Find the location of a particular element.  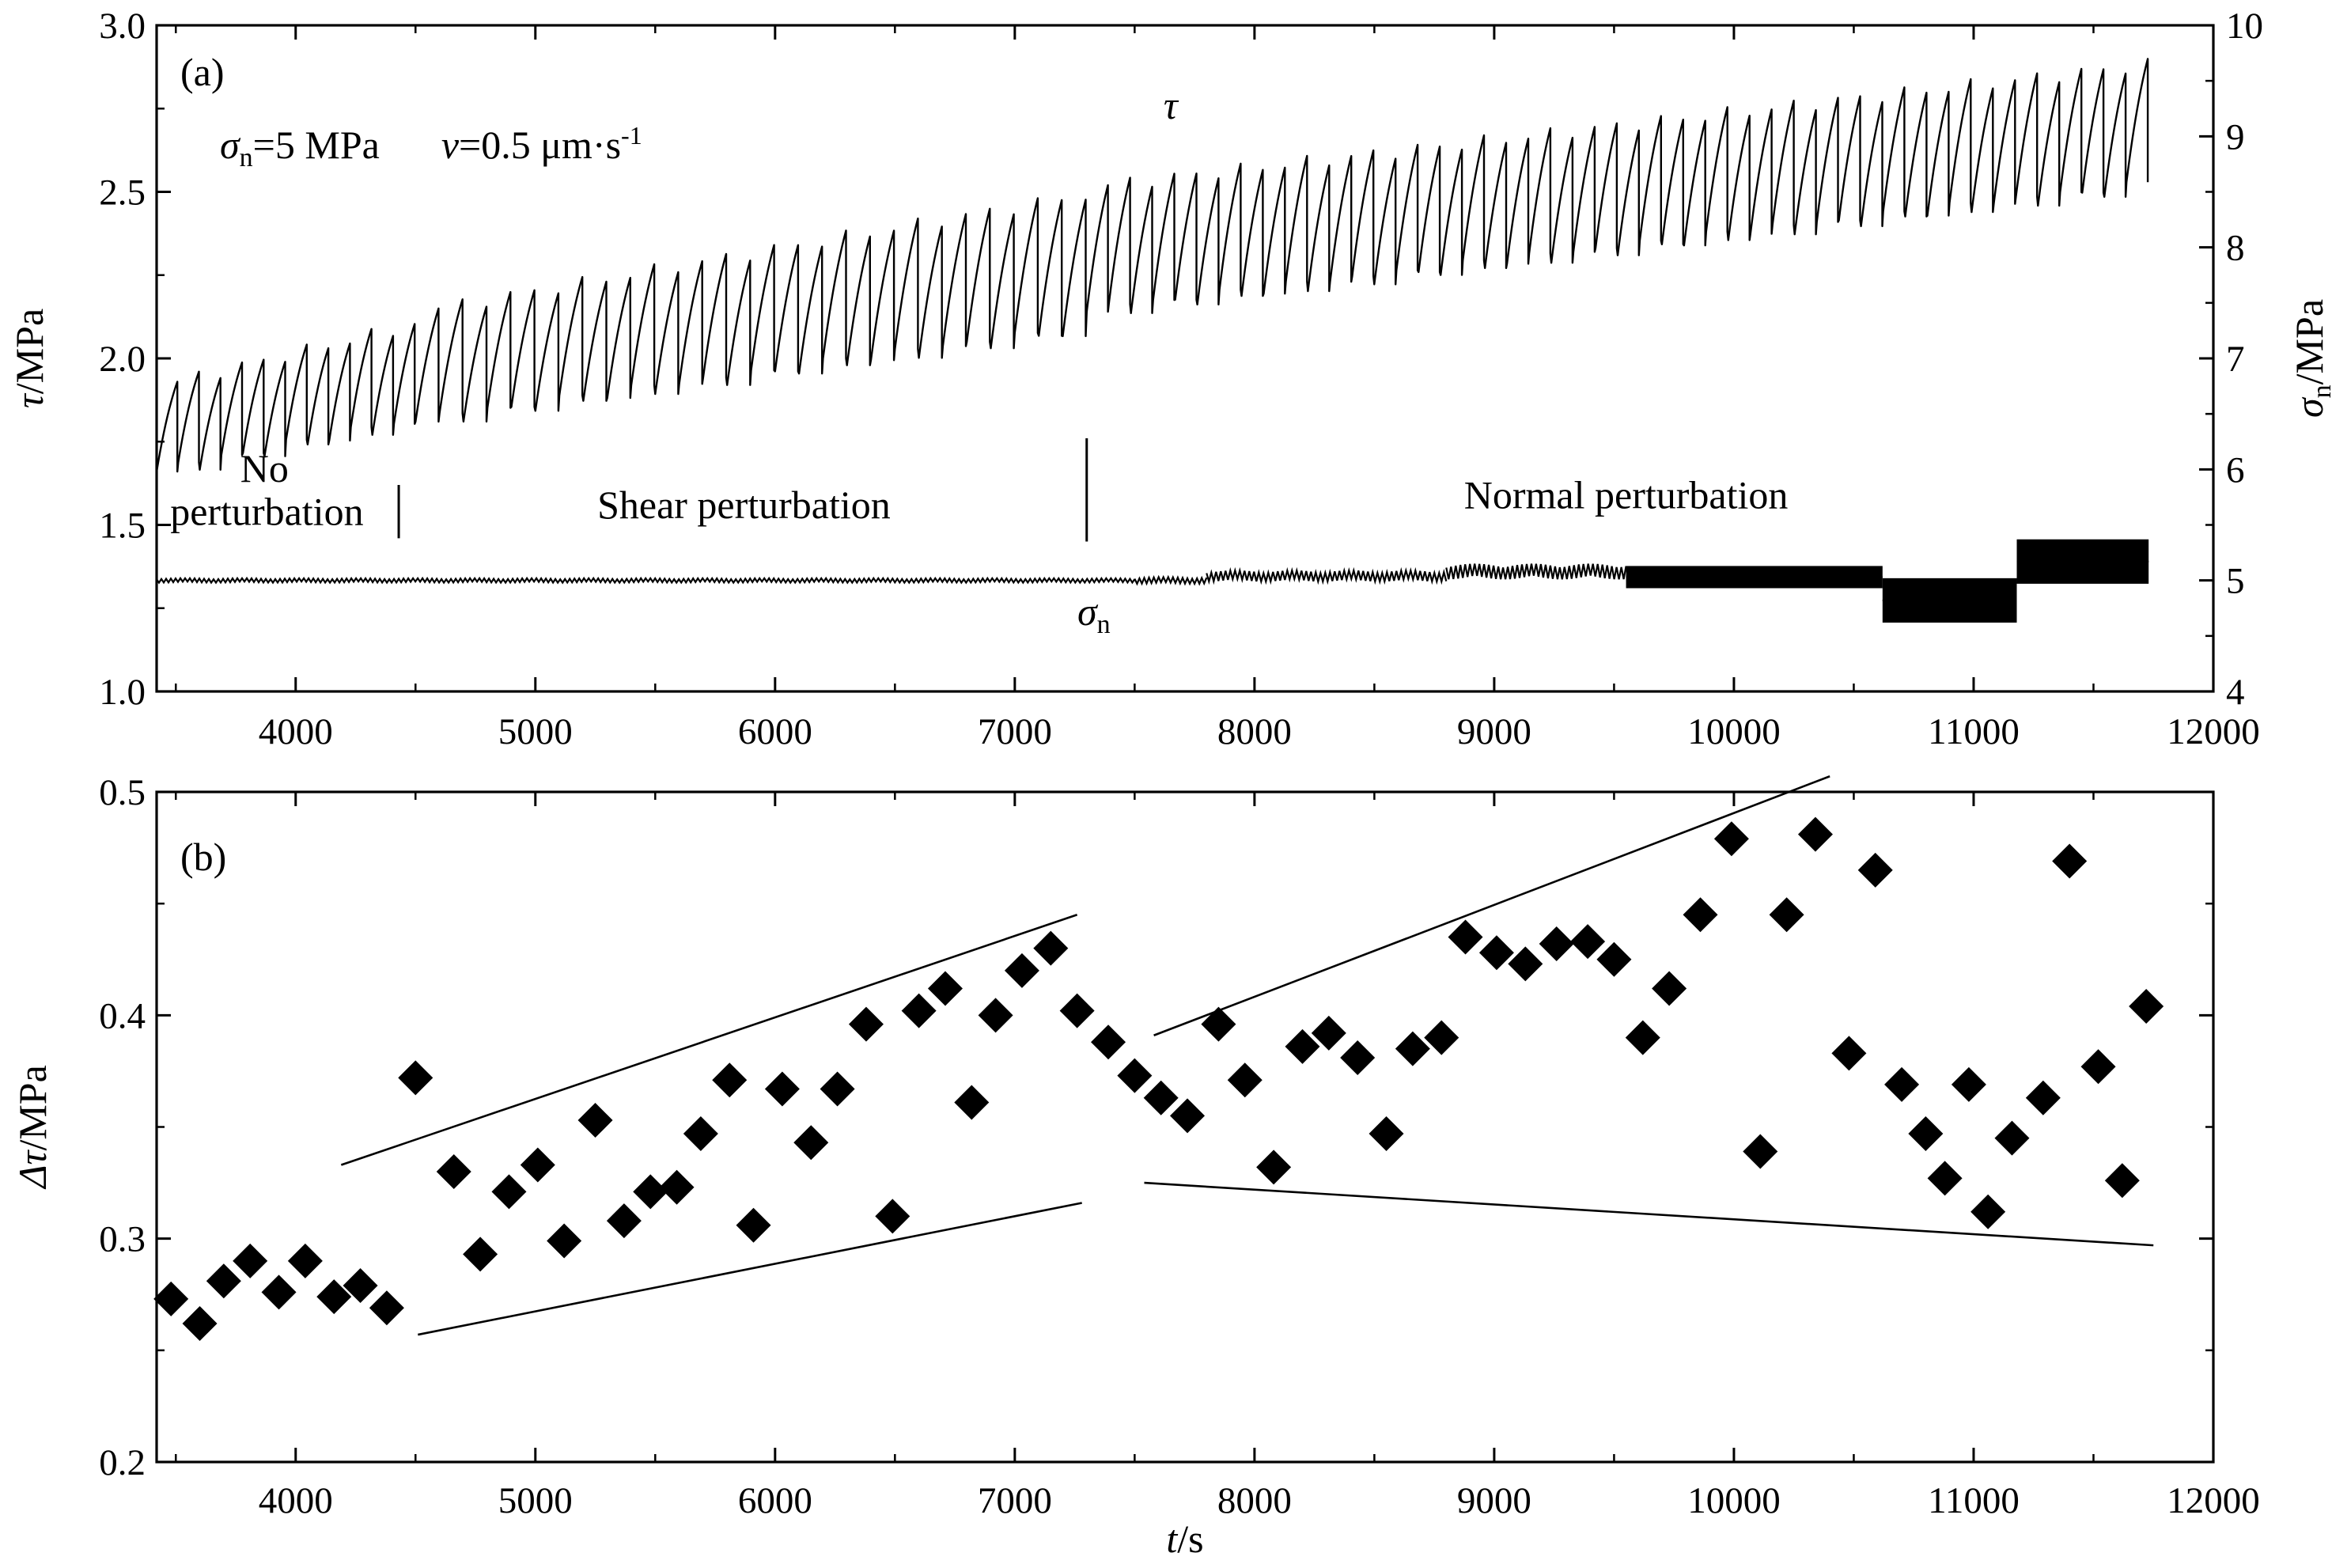

panel-a-y-left-tick-label: 3.0 is located at coordinates (122, 26).